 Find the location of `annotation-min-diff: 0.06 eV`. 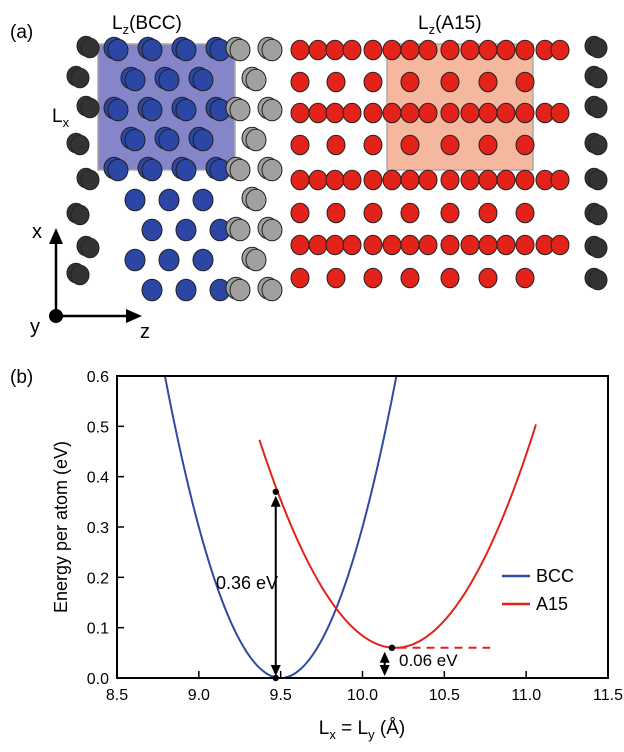

annotation-min-diff: 0.06 eV is located at coordinates (428, 660).